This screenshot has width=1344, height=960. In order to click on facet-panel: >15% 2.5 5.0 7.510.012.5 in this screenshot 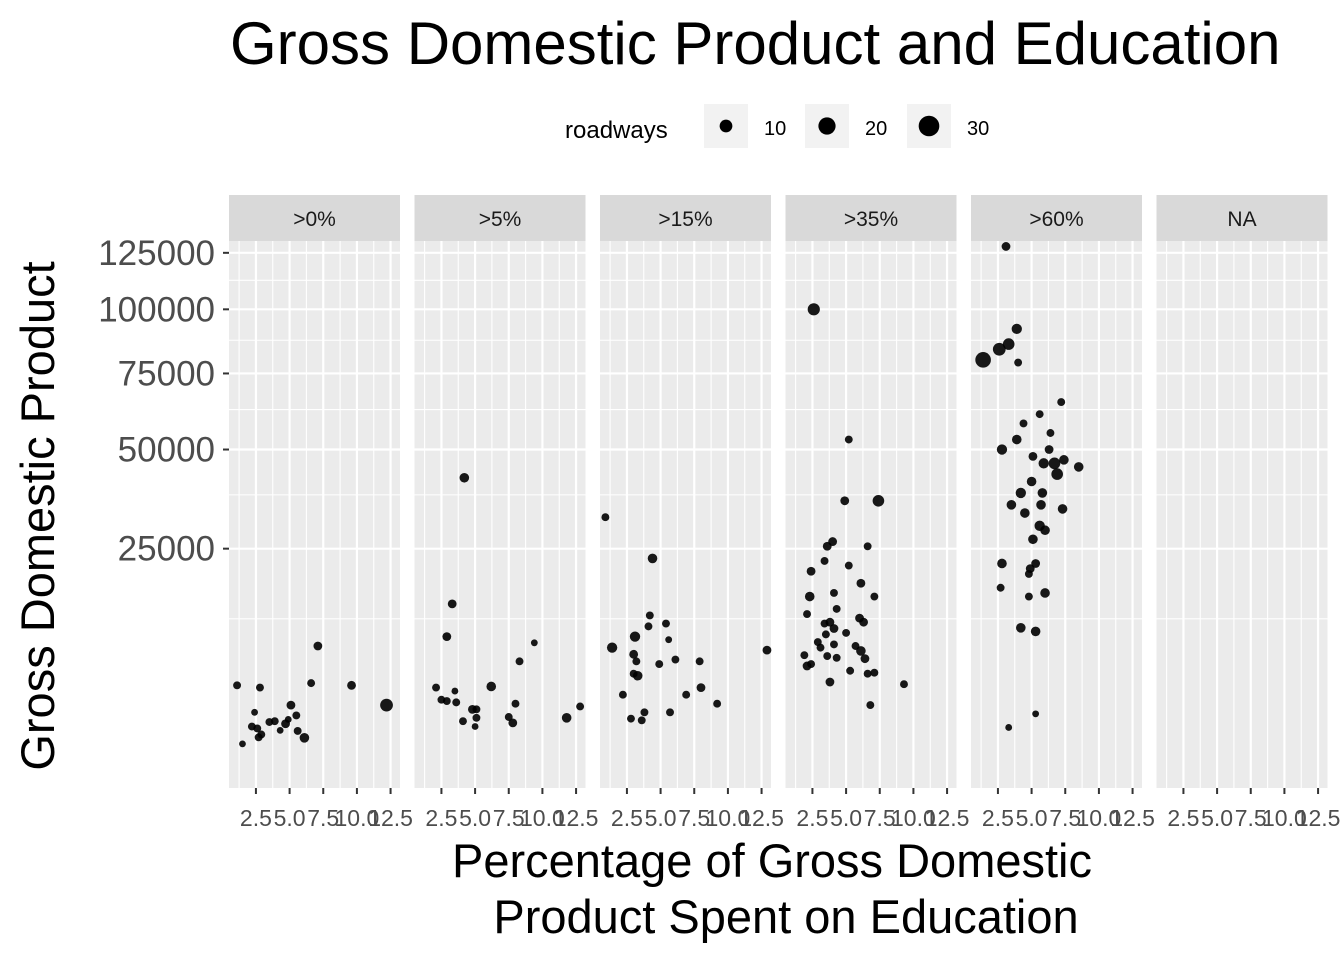, I will do `click(692, 513)`.